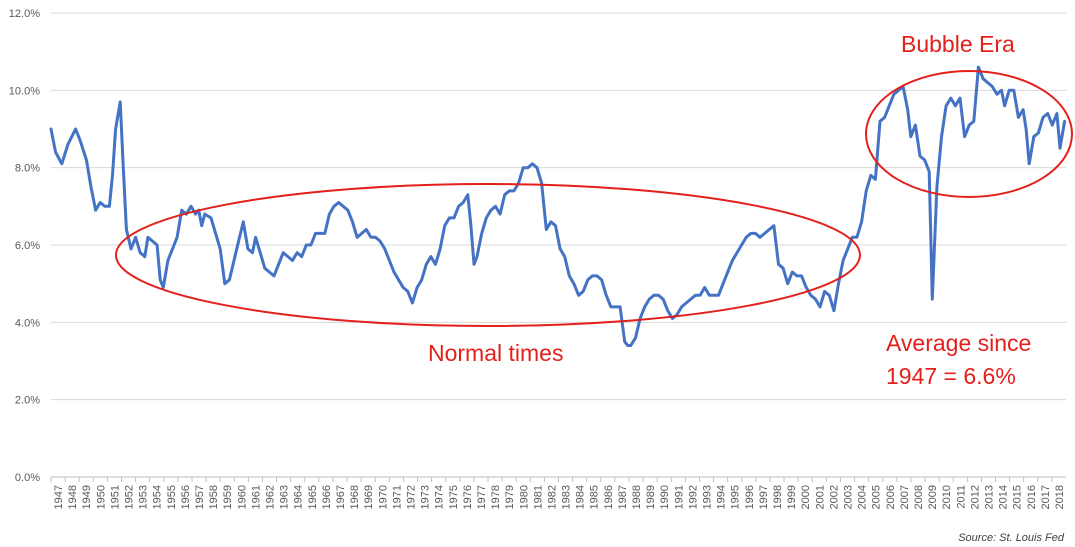 Image resolution: width=1075 pixels, height=547 pixels. What do you see at coordinates (722, 497) in the screenshot?
I see `x-tick-label: 1994` at bounding box center [722, 497].